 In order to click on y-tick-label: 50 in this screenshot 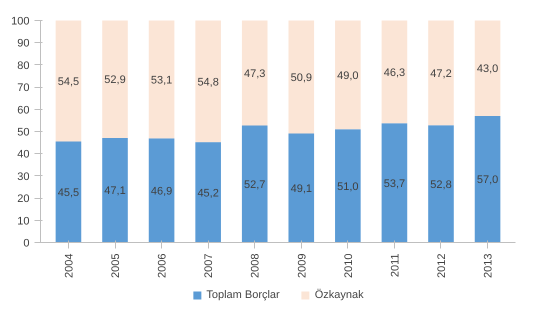, I will do `click(23, 132)`.